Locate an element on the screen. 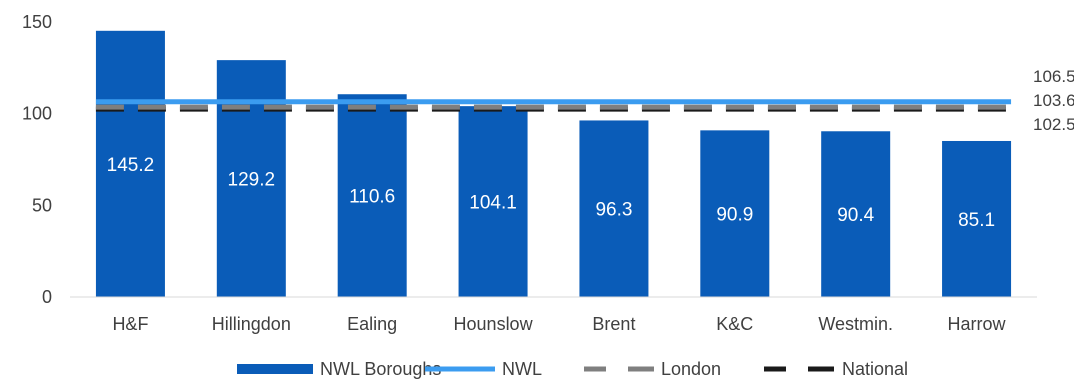 The width and height of the screenshot is (1074, 381). legend-swatch-bar is located at coordinates (275, 369).